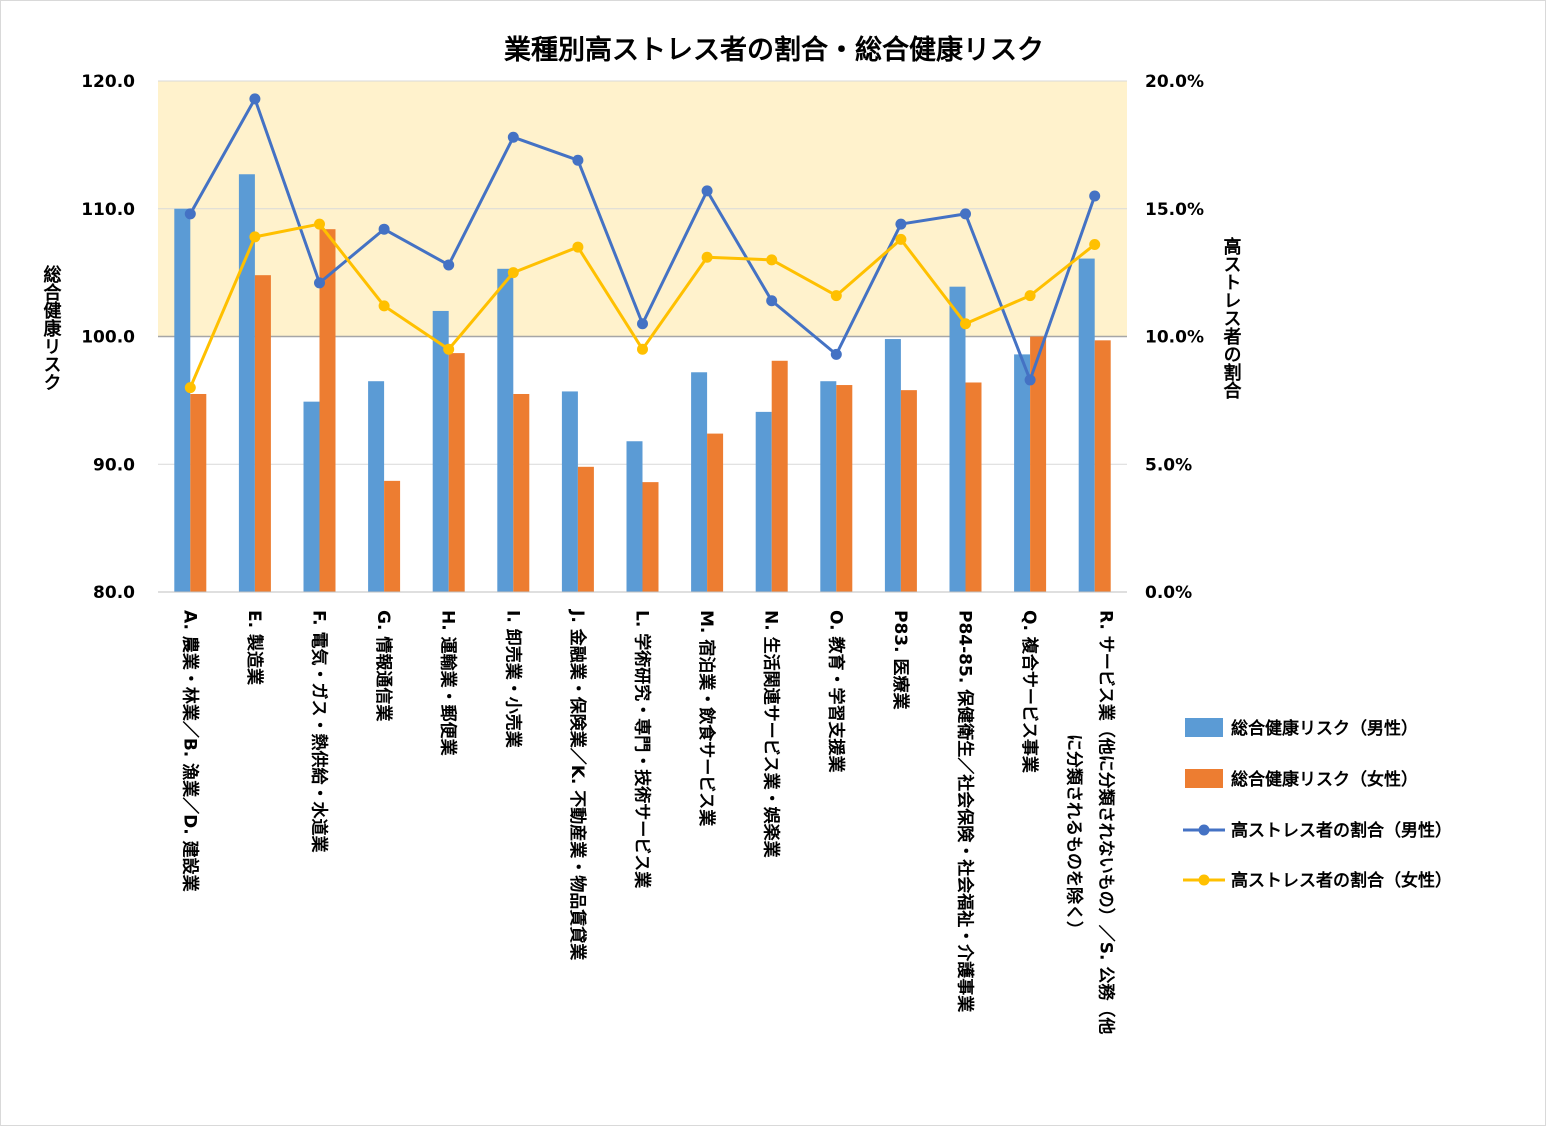 The width and height of the screenshot is (1546, 1127). Describe the element at coordinates (108, 338) in the screenshot. I see `y-tick-label: 100.0` at that location.